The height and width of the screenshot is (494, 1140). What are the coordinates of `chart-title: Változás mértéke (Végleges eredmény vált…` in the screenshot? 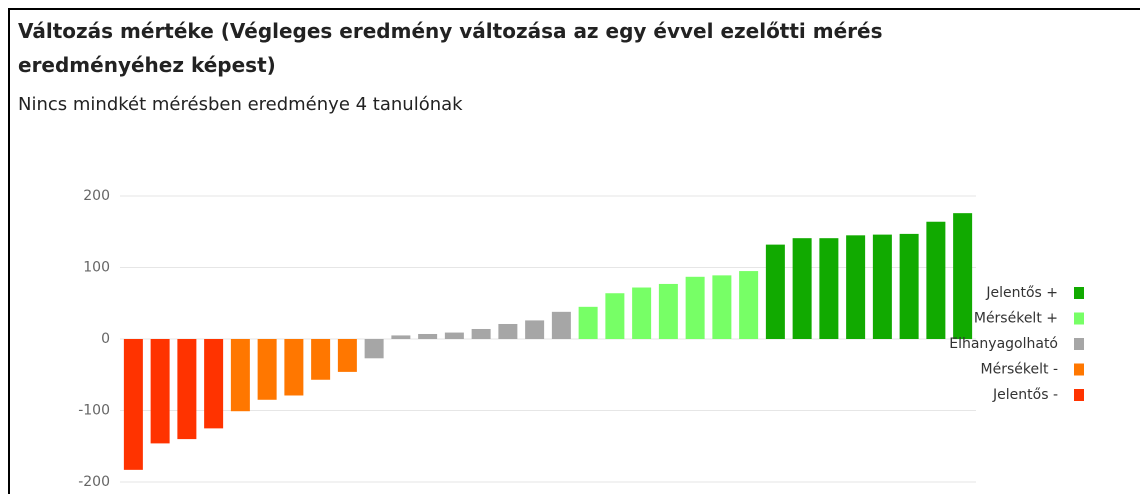 It's located at (450, 48).